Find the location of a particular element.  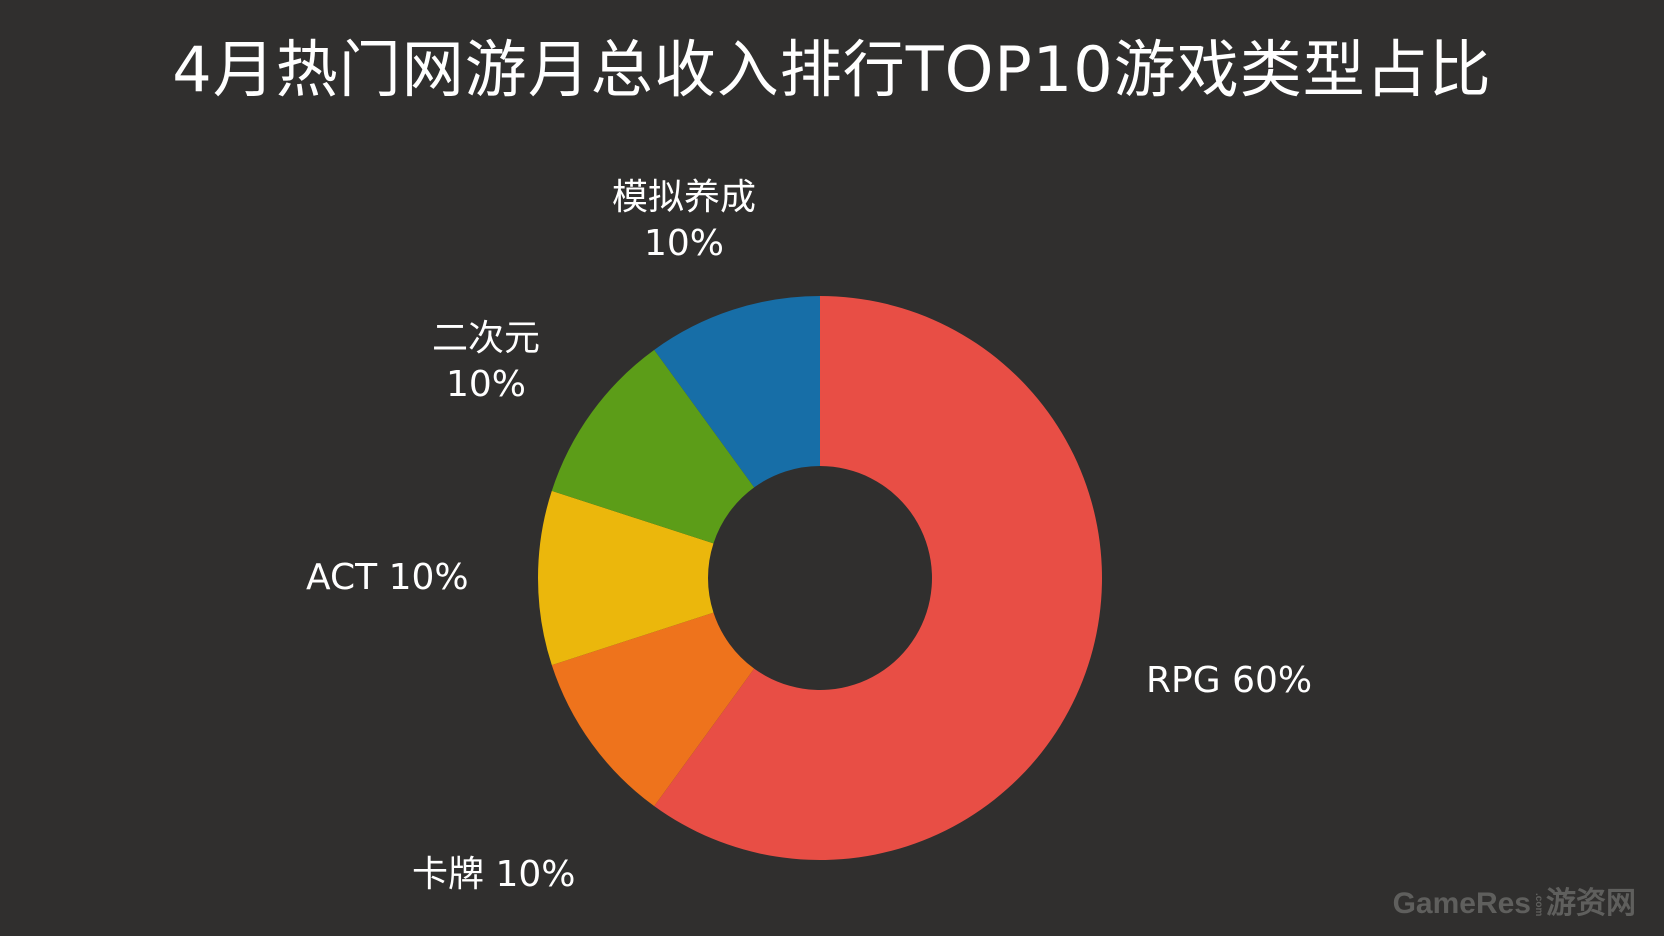

slice-value: 60% is located at coordinates (1272, 680).